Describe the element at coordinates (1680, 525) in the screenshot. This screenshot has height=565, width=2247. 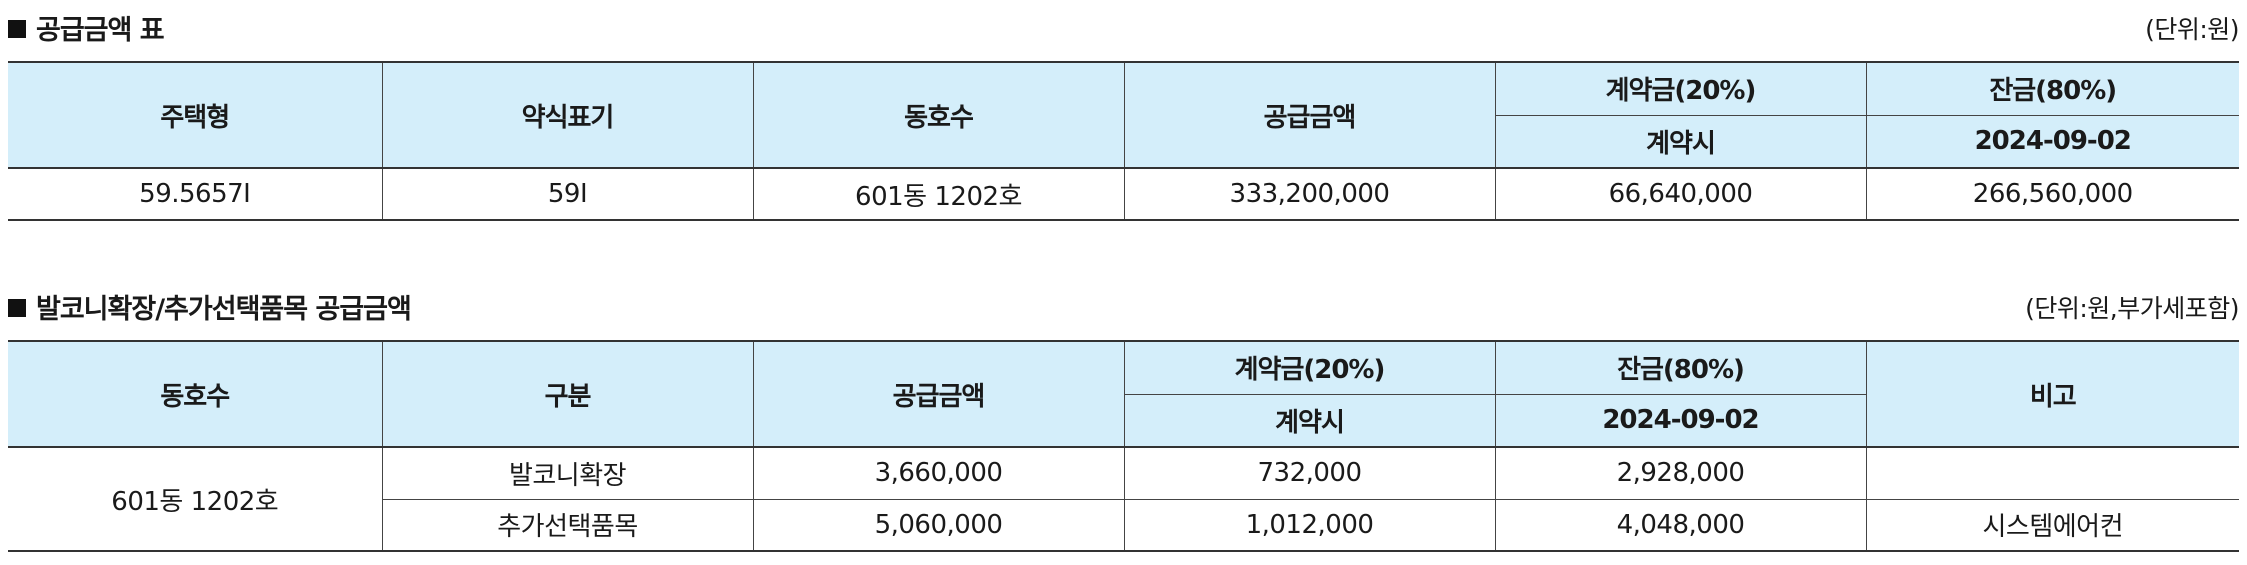
I see `cell-balance: 4,048,000` at that location.